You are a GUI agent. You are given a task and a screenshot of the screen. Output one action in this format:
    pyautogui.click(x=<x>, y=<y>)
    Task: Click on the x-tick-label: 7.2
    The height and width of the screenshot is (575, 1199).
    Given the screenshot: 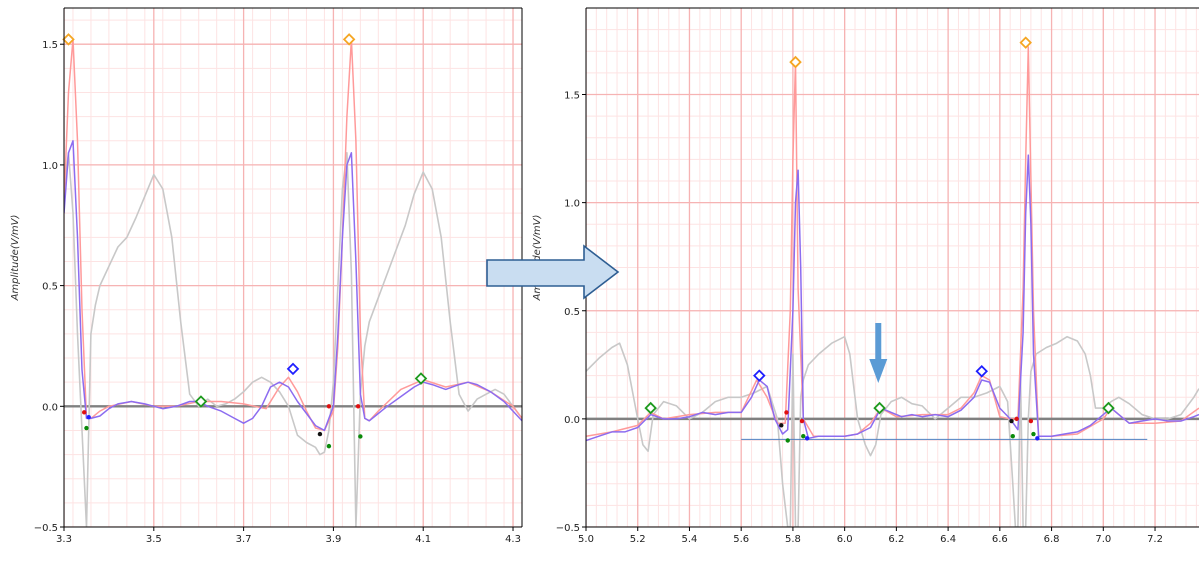 What is the action you would take?
    pyautogui.click(x=1155, y=539)
    